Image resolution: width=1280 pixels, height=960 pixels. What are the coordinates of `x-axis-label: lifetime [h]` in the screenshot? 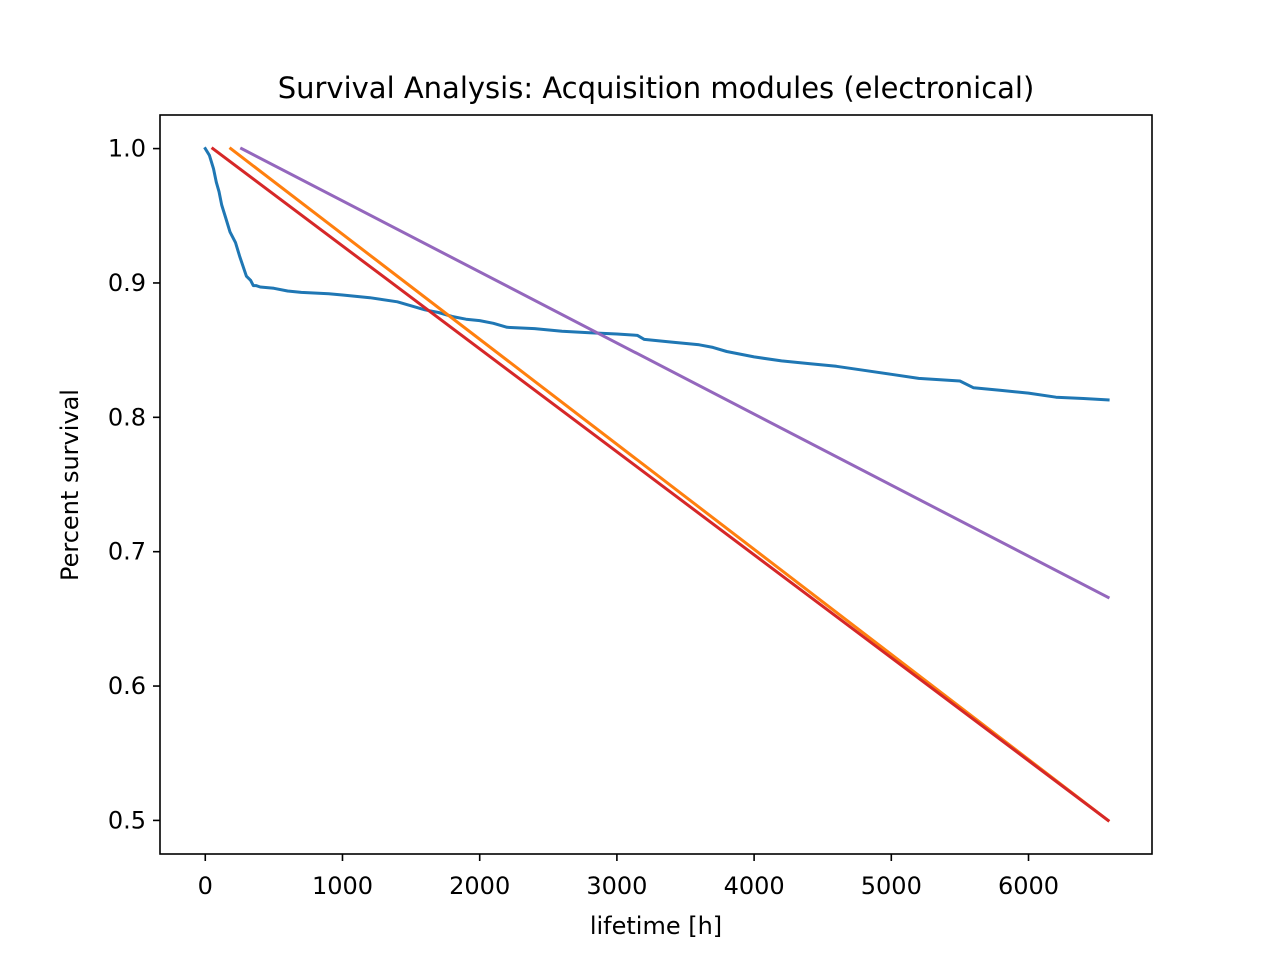 It's located at (656, 926).